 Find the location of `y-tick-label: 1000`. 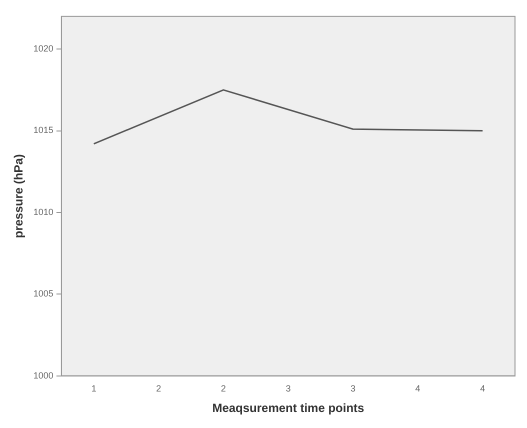

y-tick-label: 1000 is located at coordinates (43, 375).